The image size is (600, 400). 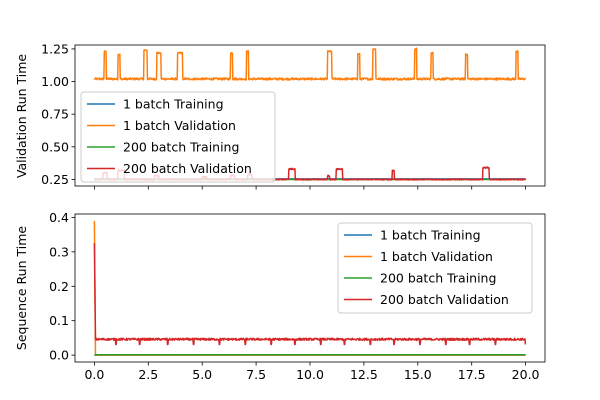 What do you see at coordinates (55, 114) in the screenshot?
I see `y-tick-label: 0.75` at bounding box center [55, 114].